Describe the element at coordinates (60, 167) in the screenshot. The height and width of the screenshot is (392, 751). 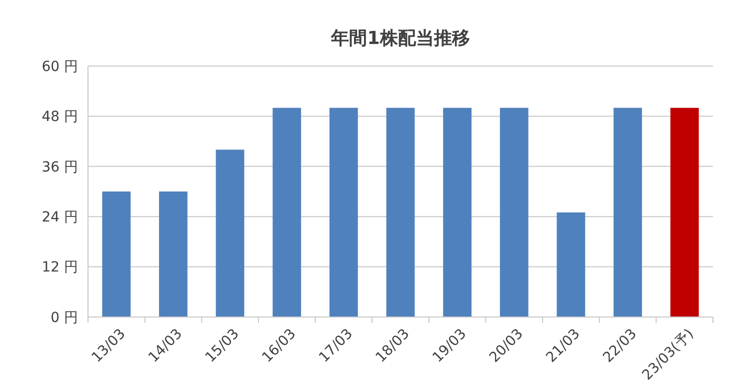
I see `y-tick-label: 36 円` at that location.